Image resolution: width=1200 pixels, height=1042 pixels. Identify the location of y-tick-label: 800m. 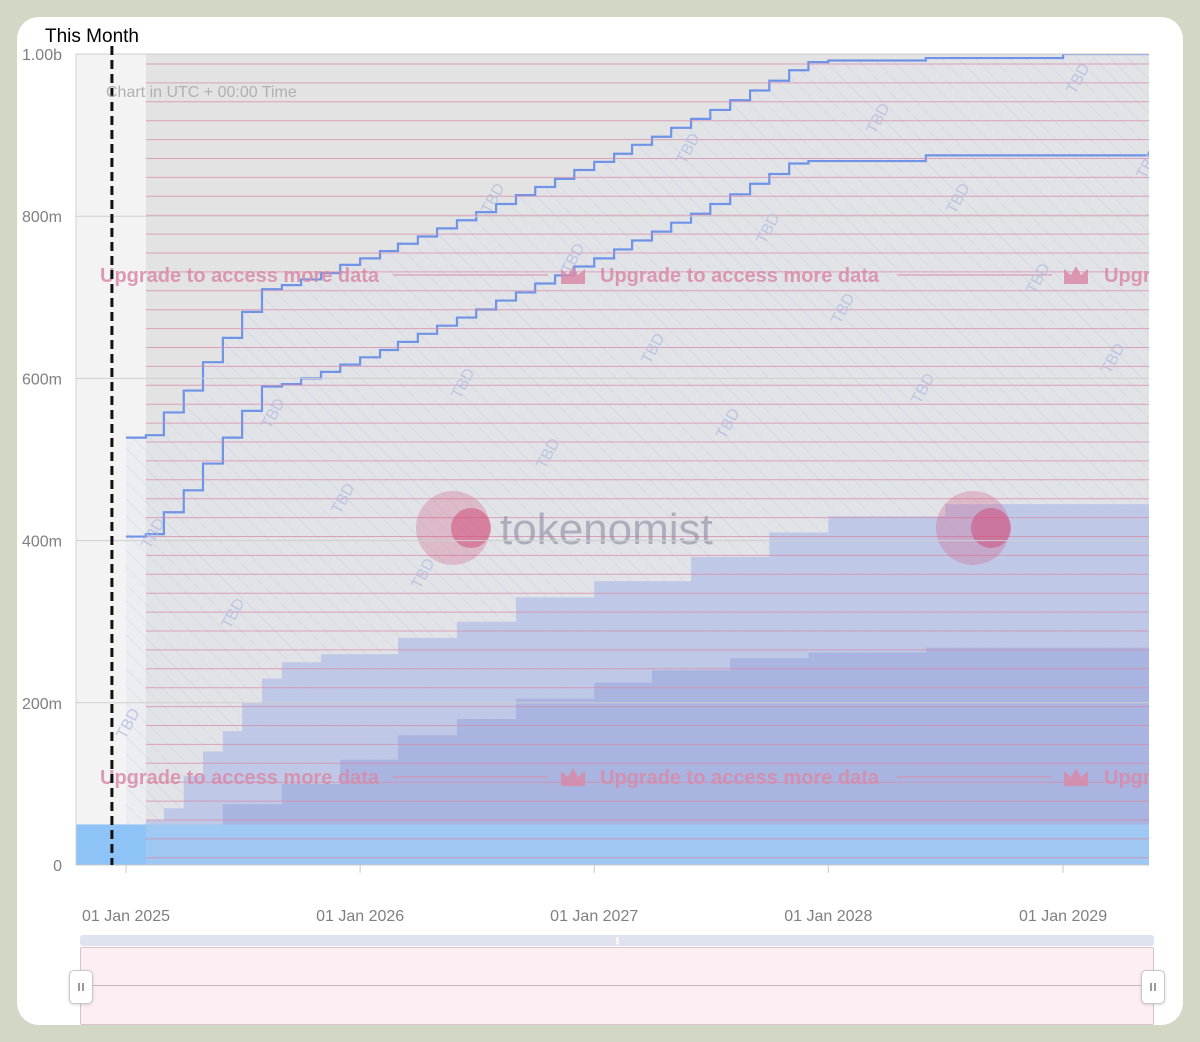
(42, 217).